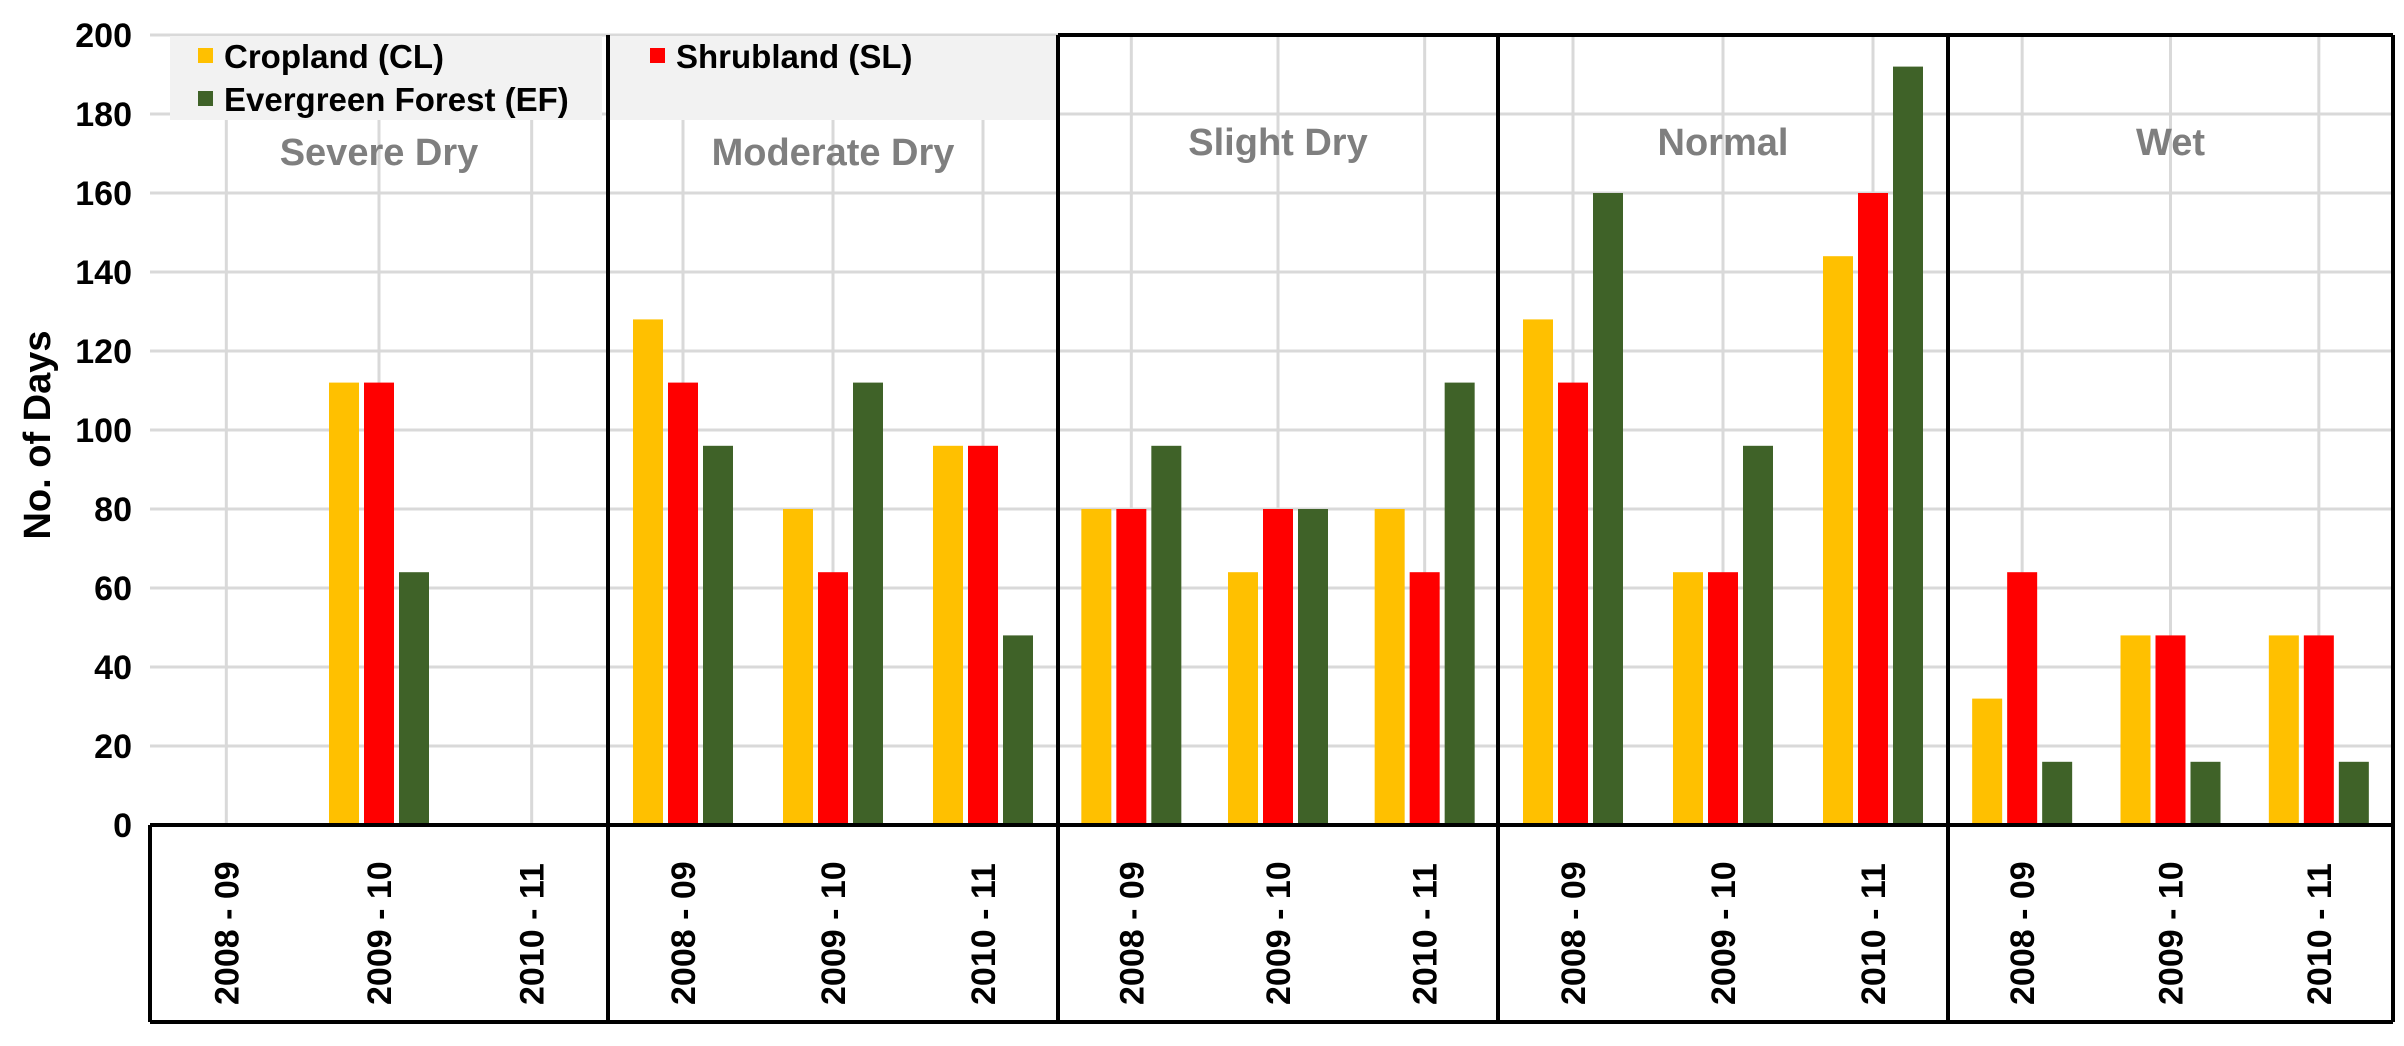  What do you see at coordinates (1987, 761) in the screenshot?
I see `bar-wet-2008-09-cropland` at bounding box center [1987, 761].